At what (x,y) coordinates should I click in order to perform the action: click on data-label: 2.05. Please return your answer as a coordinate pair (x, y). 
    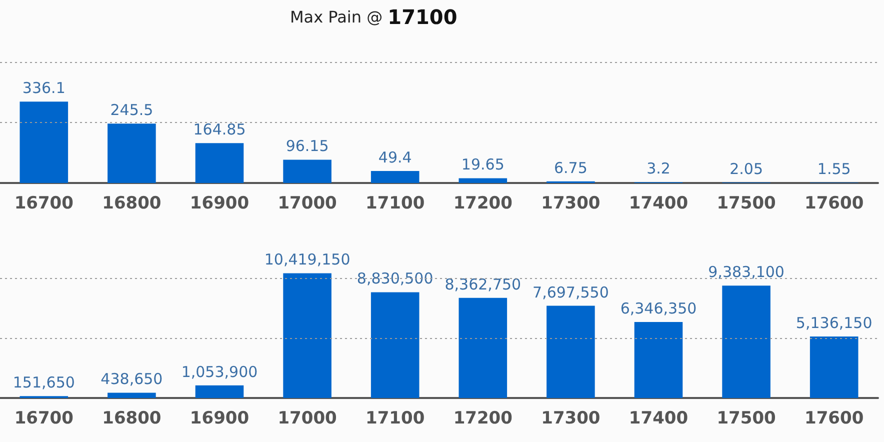
    Looking at the image, I should click on (747, 169).